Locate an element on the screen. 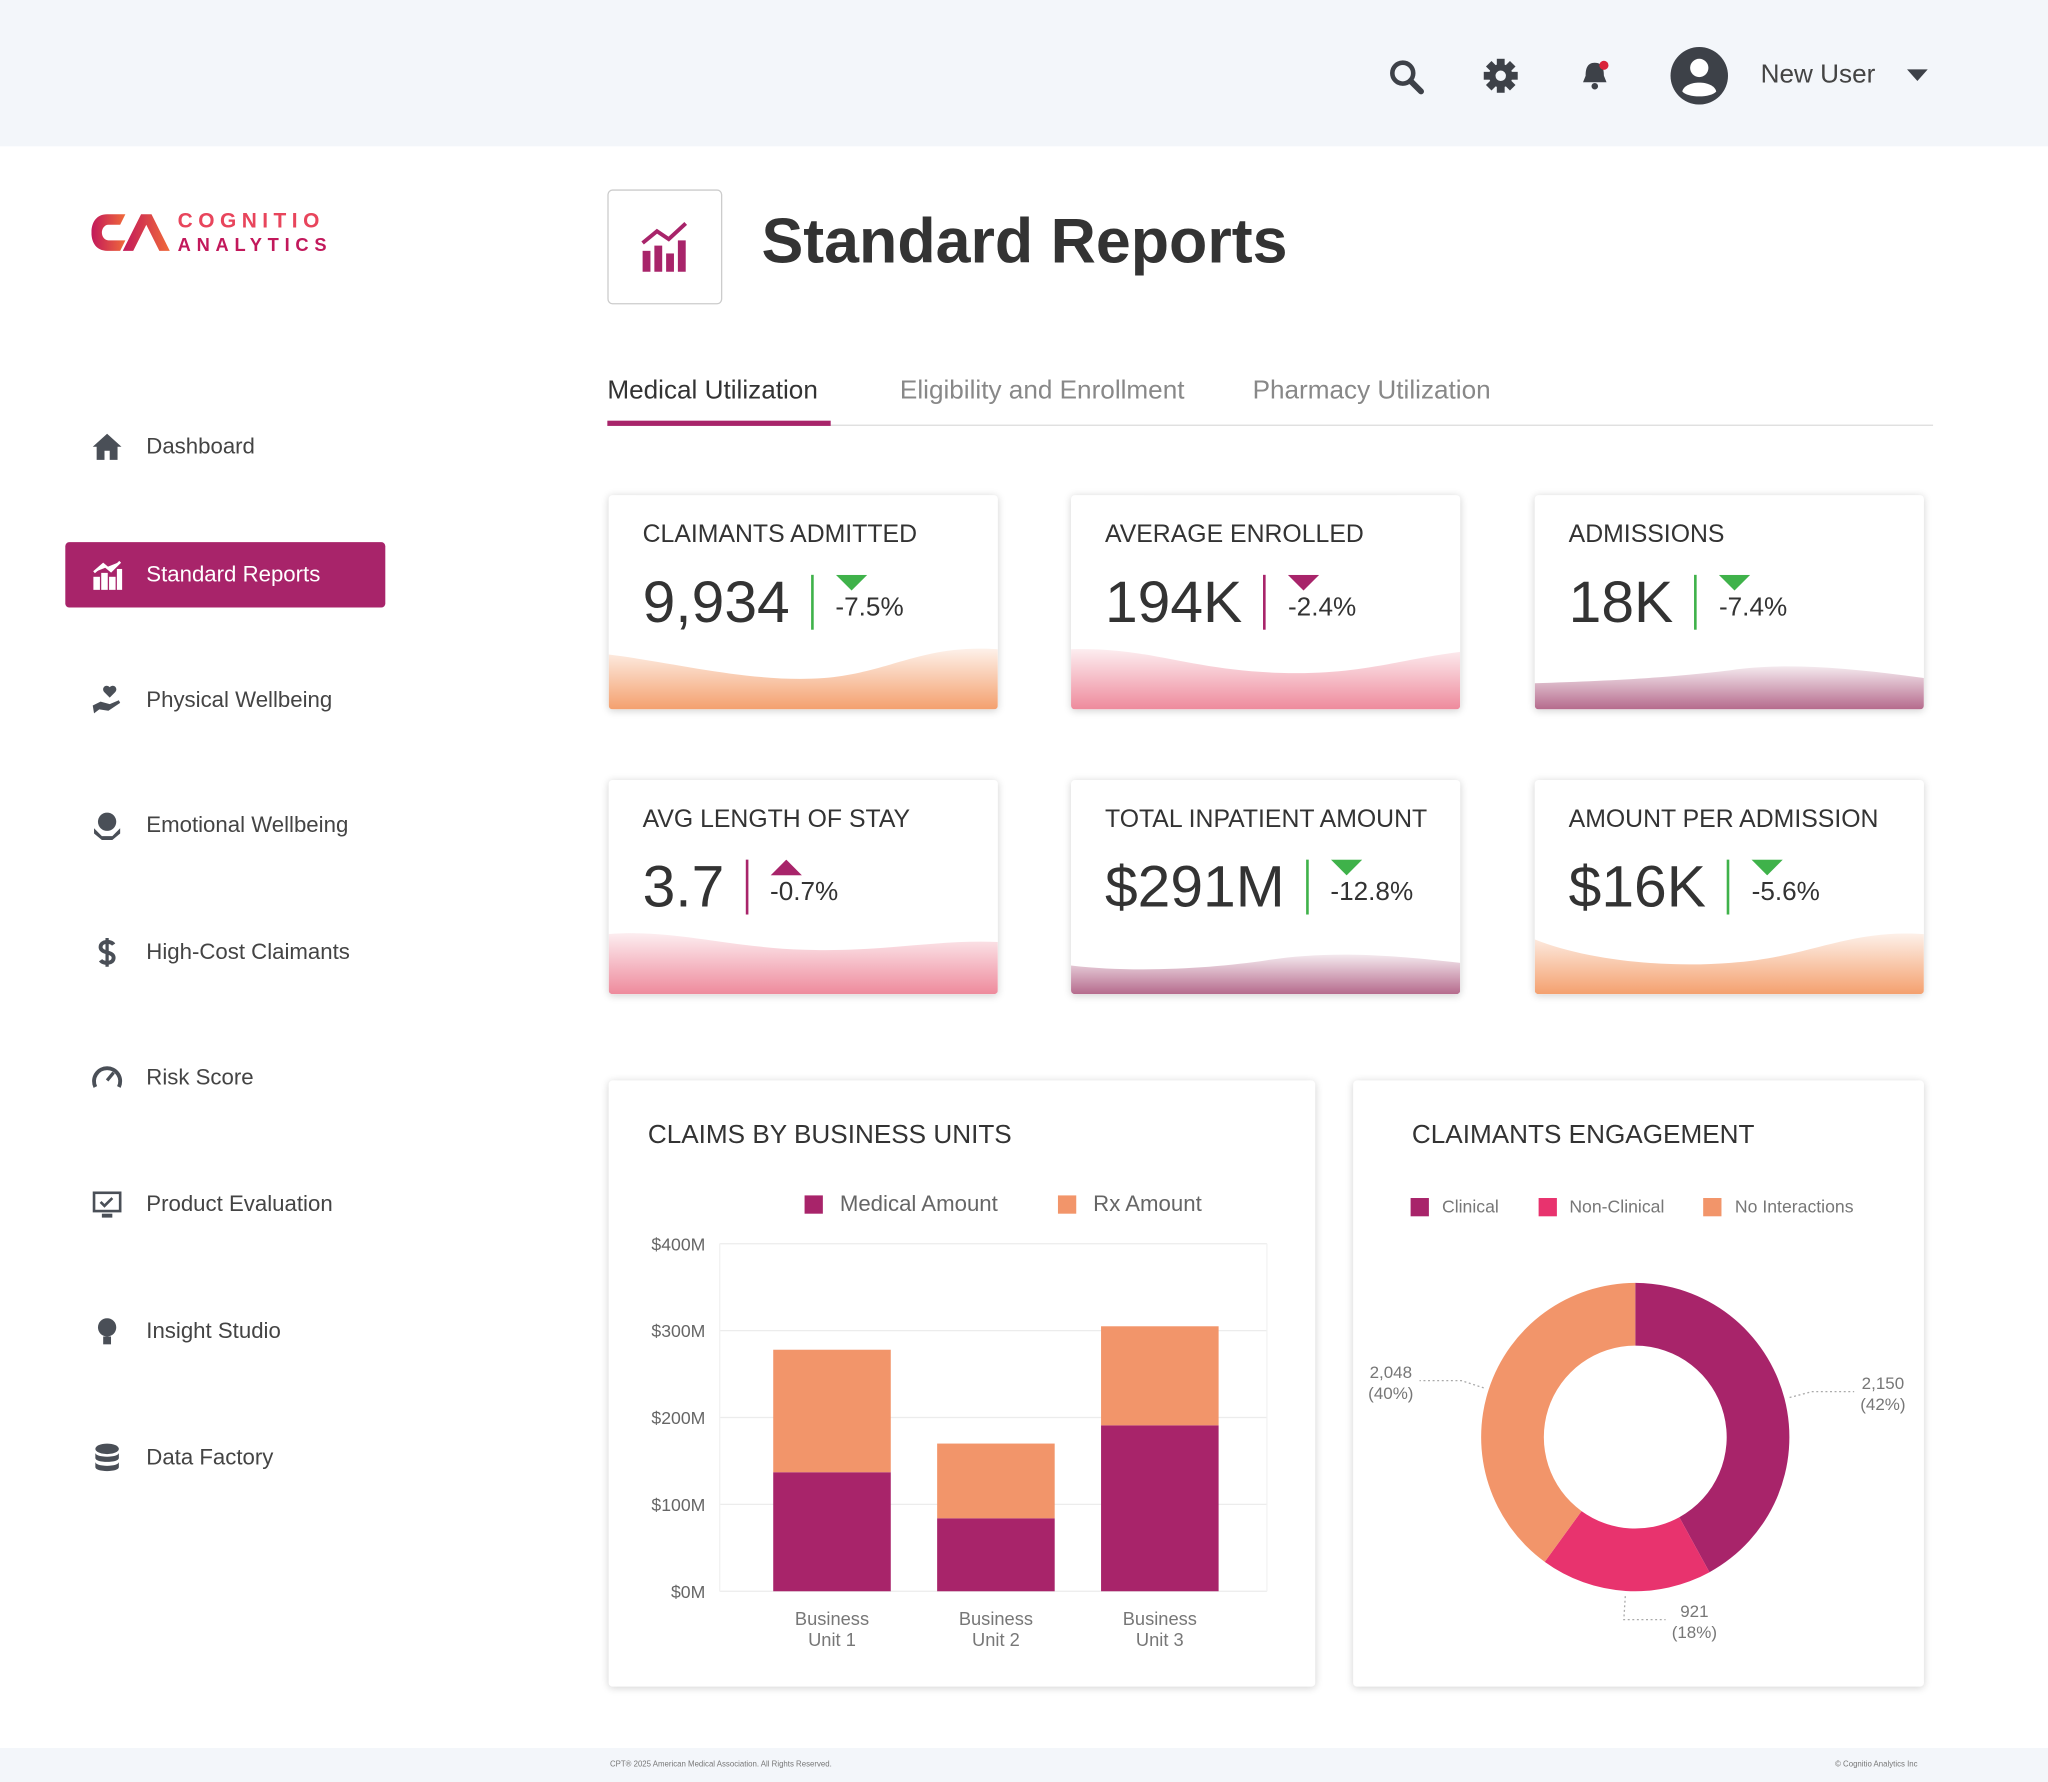 The width and height of the screenshot is (2048, 1782). nav-label: High-Cost Claimants is located at coordinates (248, 952).